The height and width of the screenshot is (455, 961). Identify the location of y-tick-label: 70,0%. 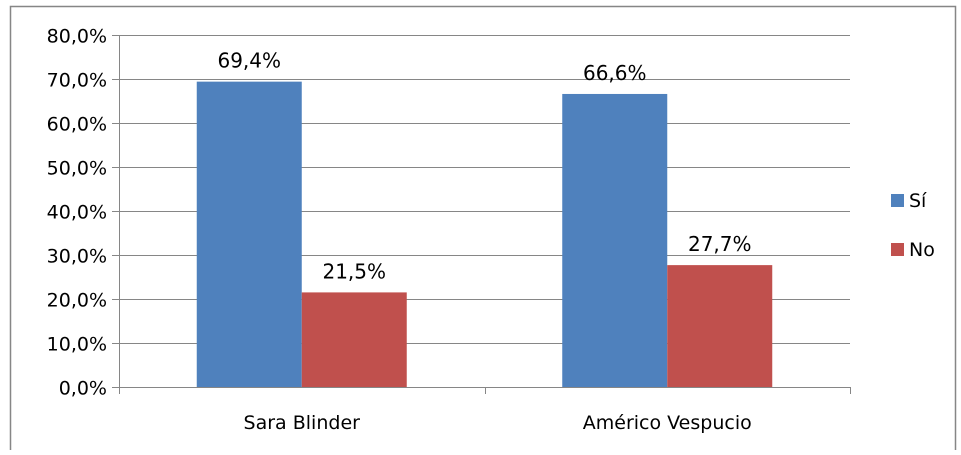
(77, 81).